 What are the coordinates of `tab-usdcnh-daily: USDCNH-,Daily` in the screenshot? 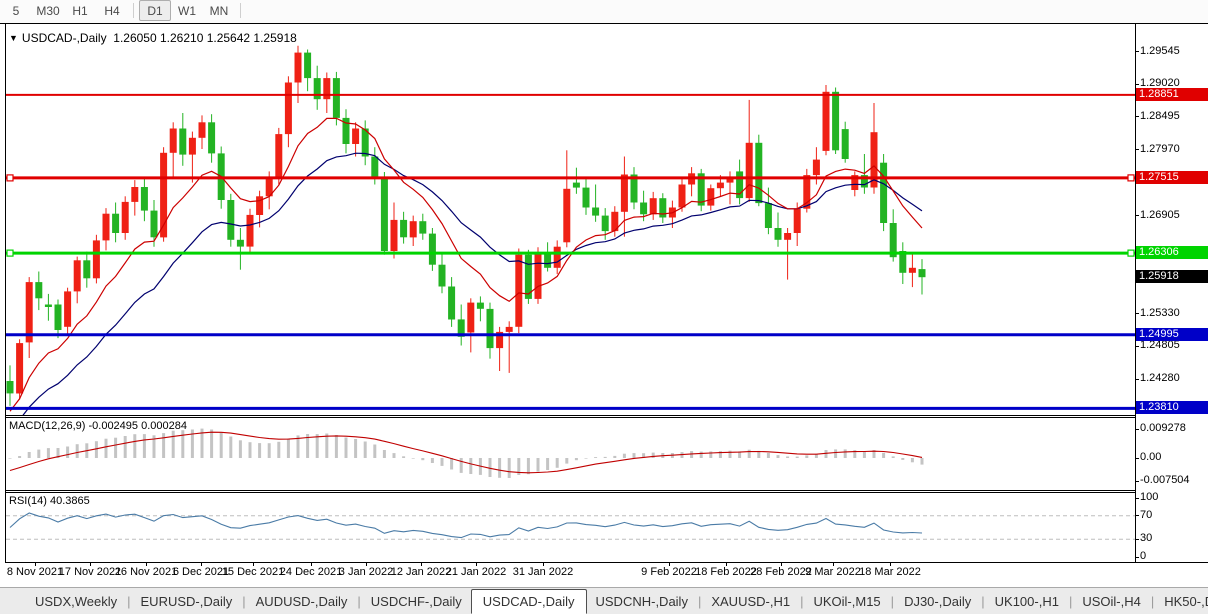 It's located at (641, 601).